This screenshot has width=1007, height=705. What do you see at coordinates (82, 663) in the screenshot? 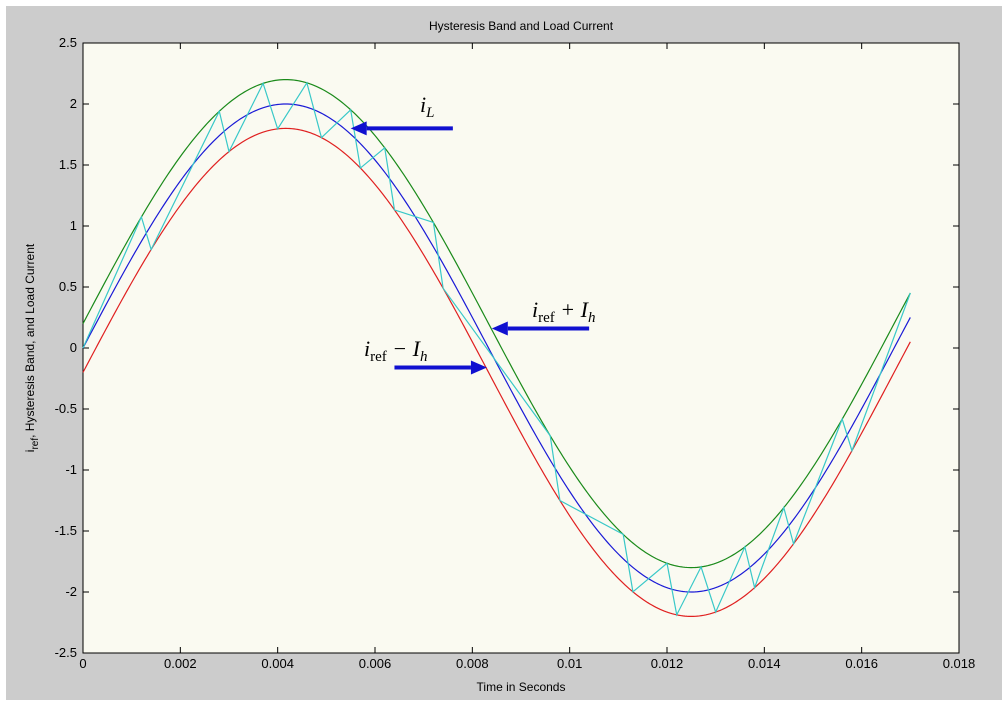
I see `x-tick-label: 0` at bounding box center [82, 663].